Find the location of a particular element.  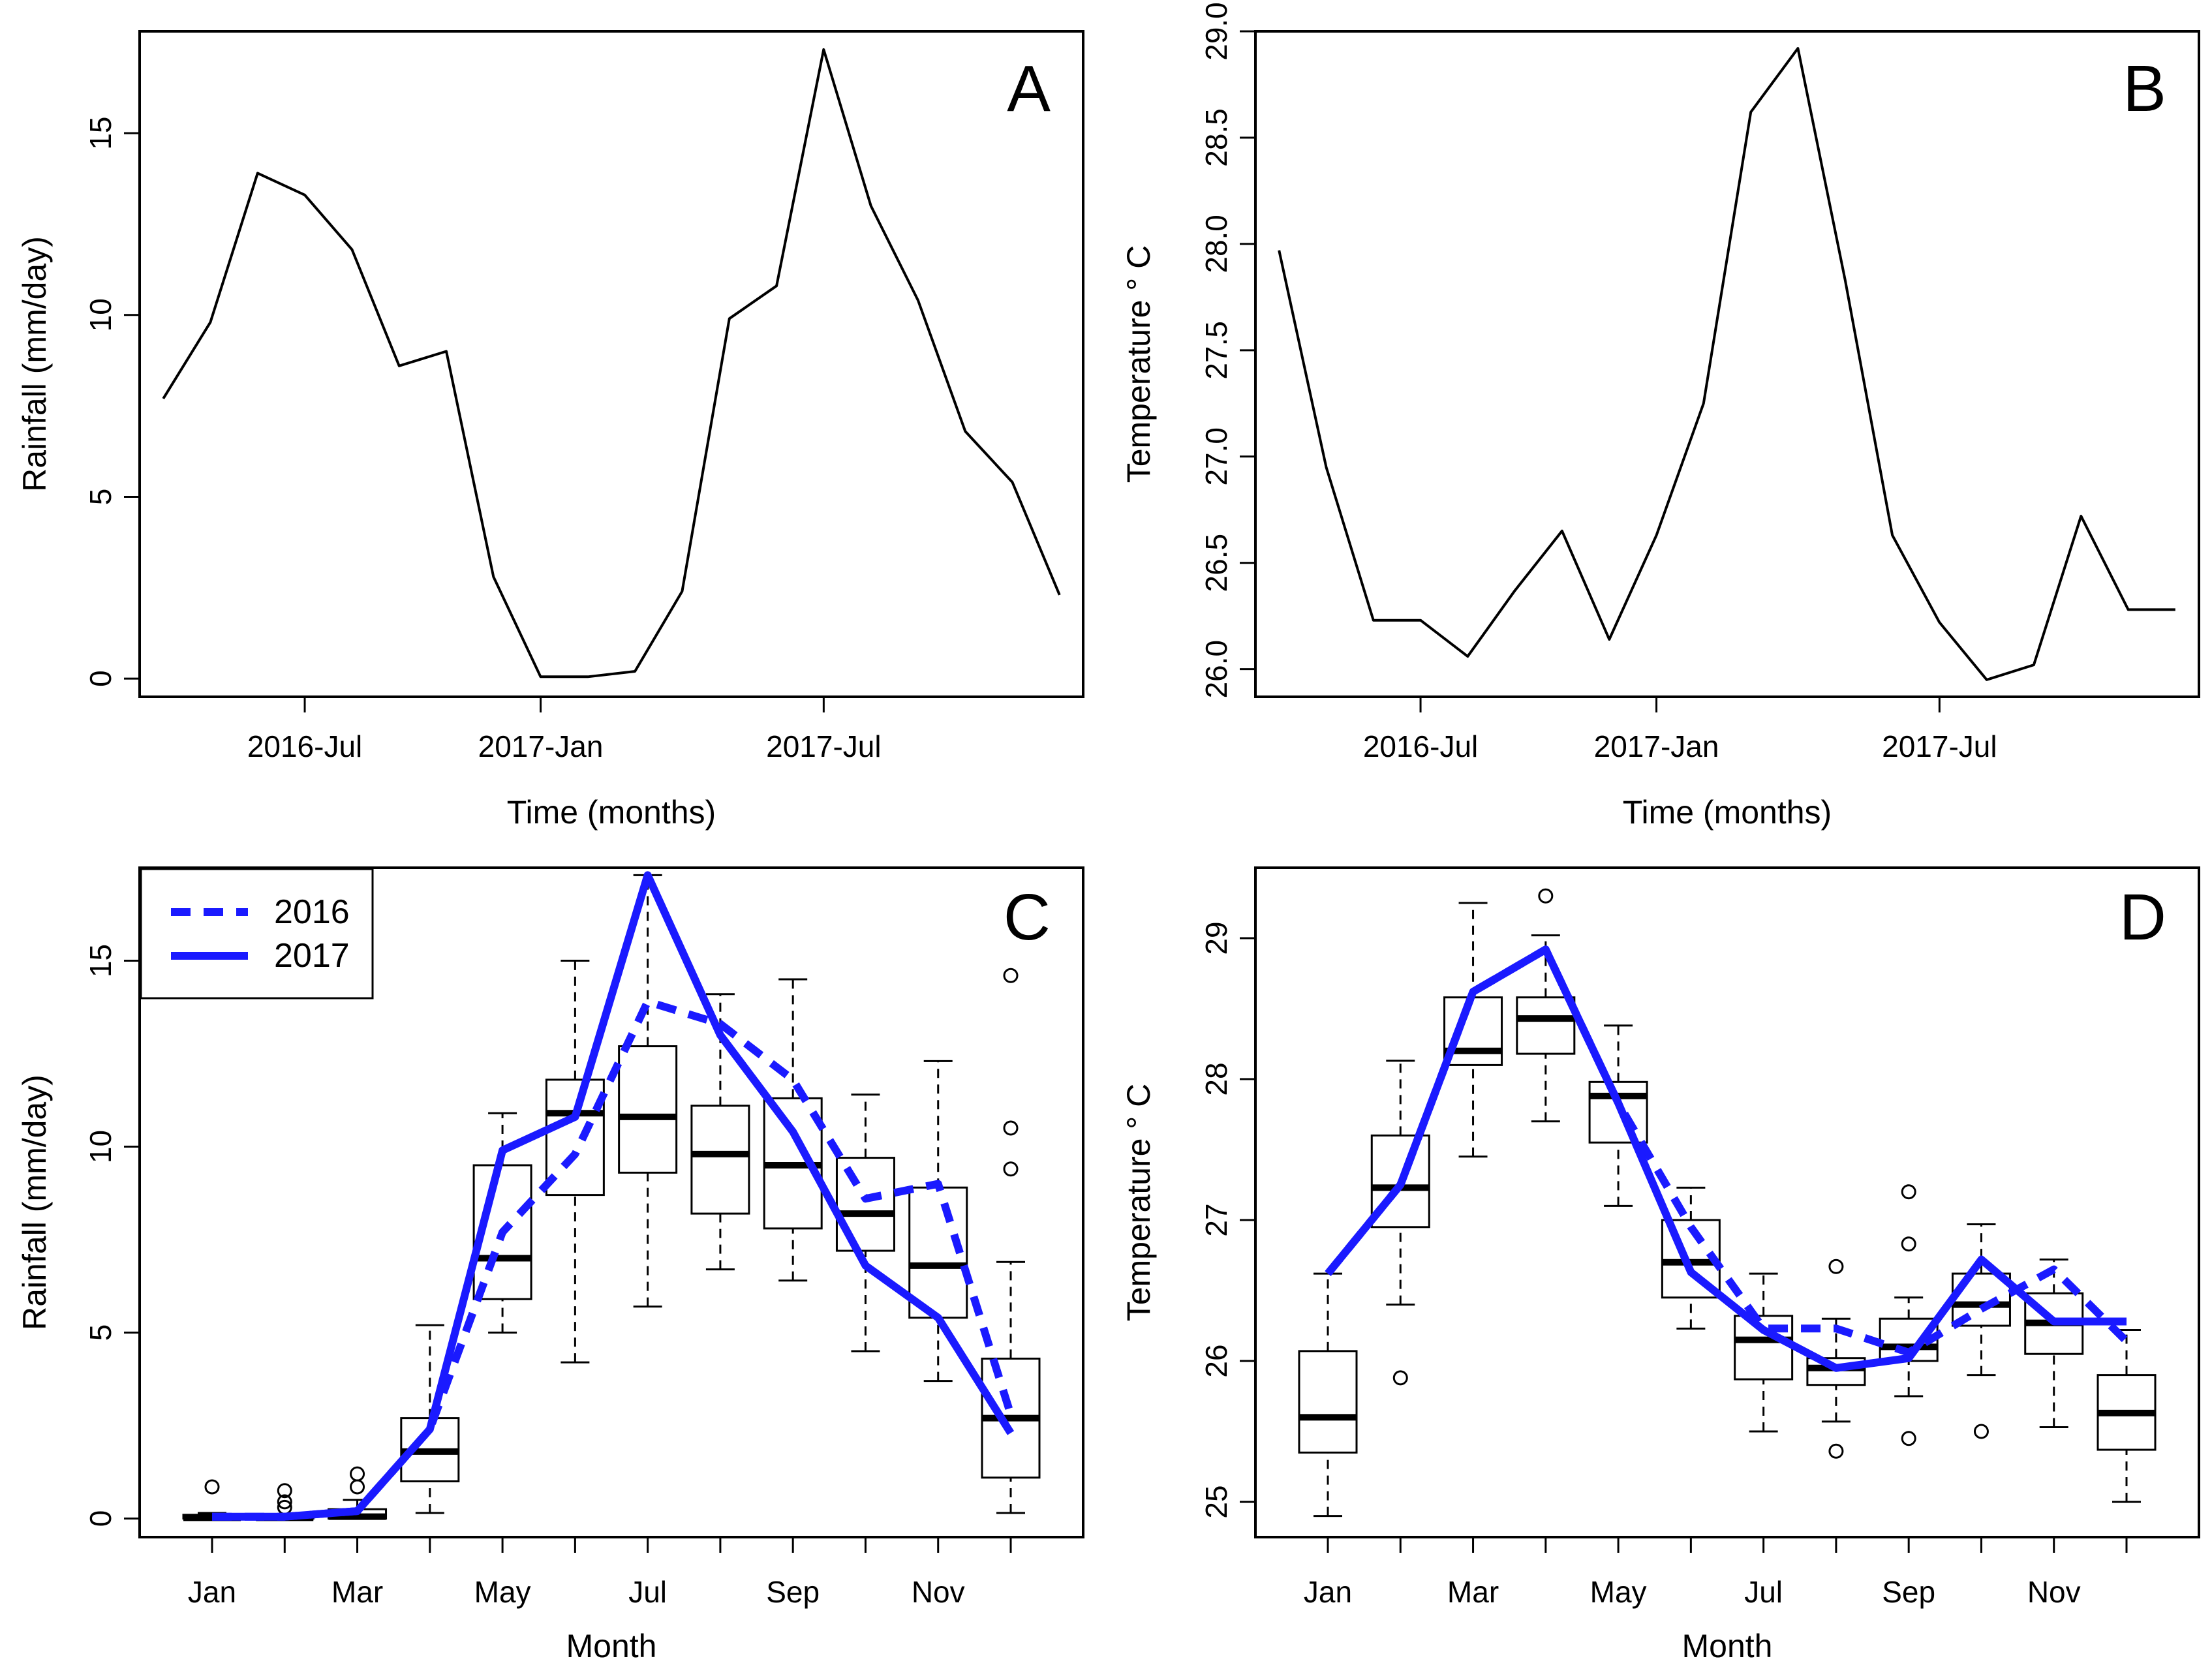

panel-c-xtick-label: Jan is located at coordinates (212, 1592).